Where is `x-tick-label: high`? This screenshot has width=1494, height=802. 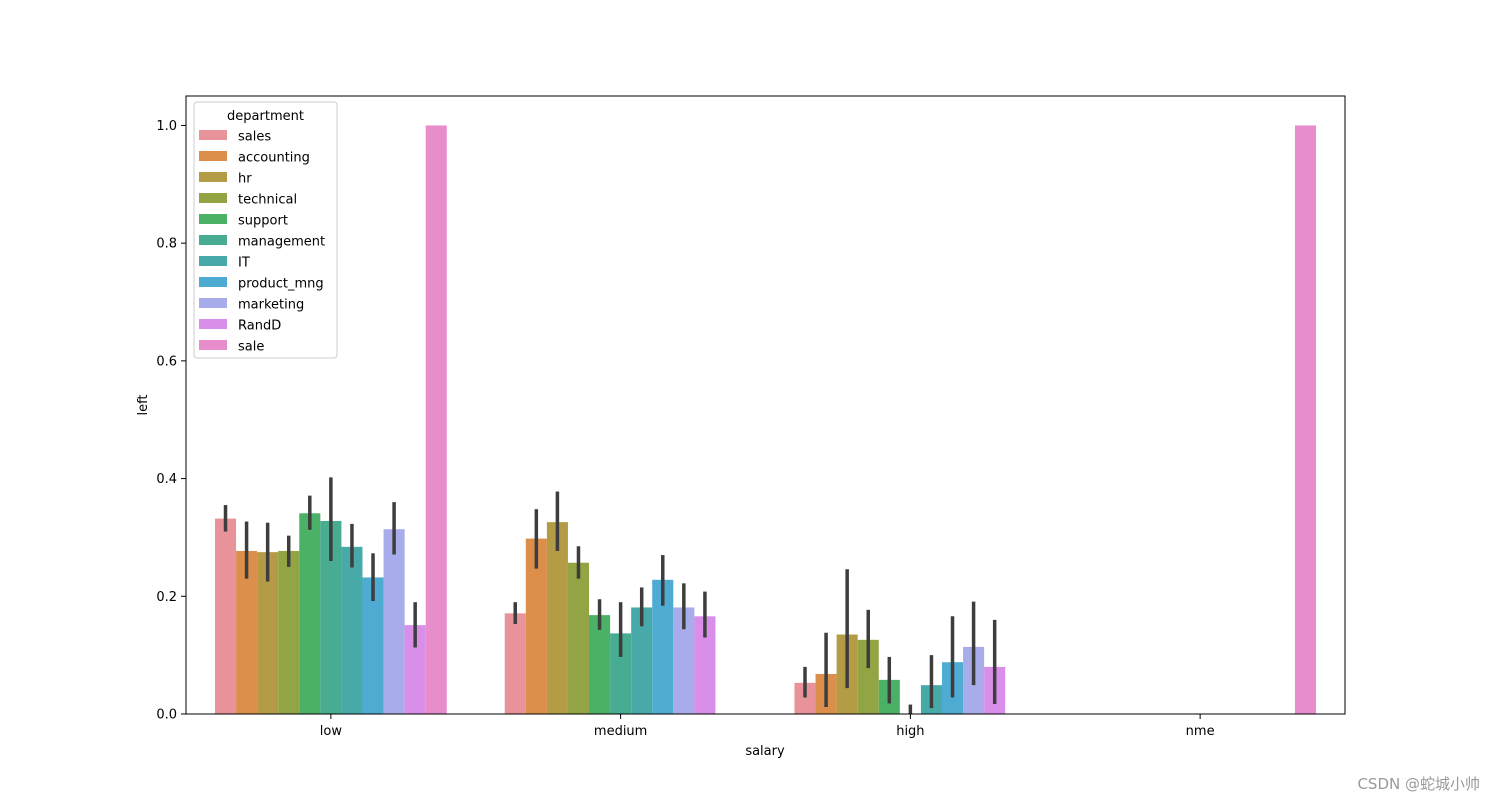 x-tick-label: high is located at coordinates (910, 731).